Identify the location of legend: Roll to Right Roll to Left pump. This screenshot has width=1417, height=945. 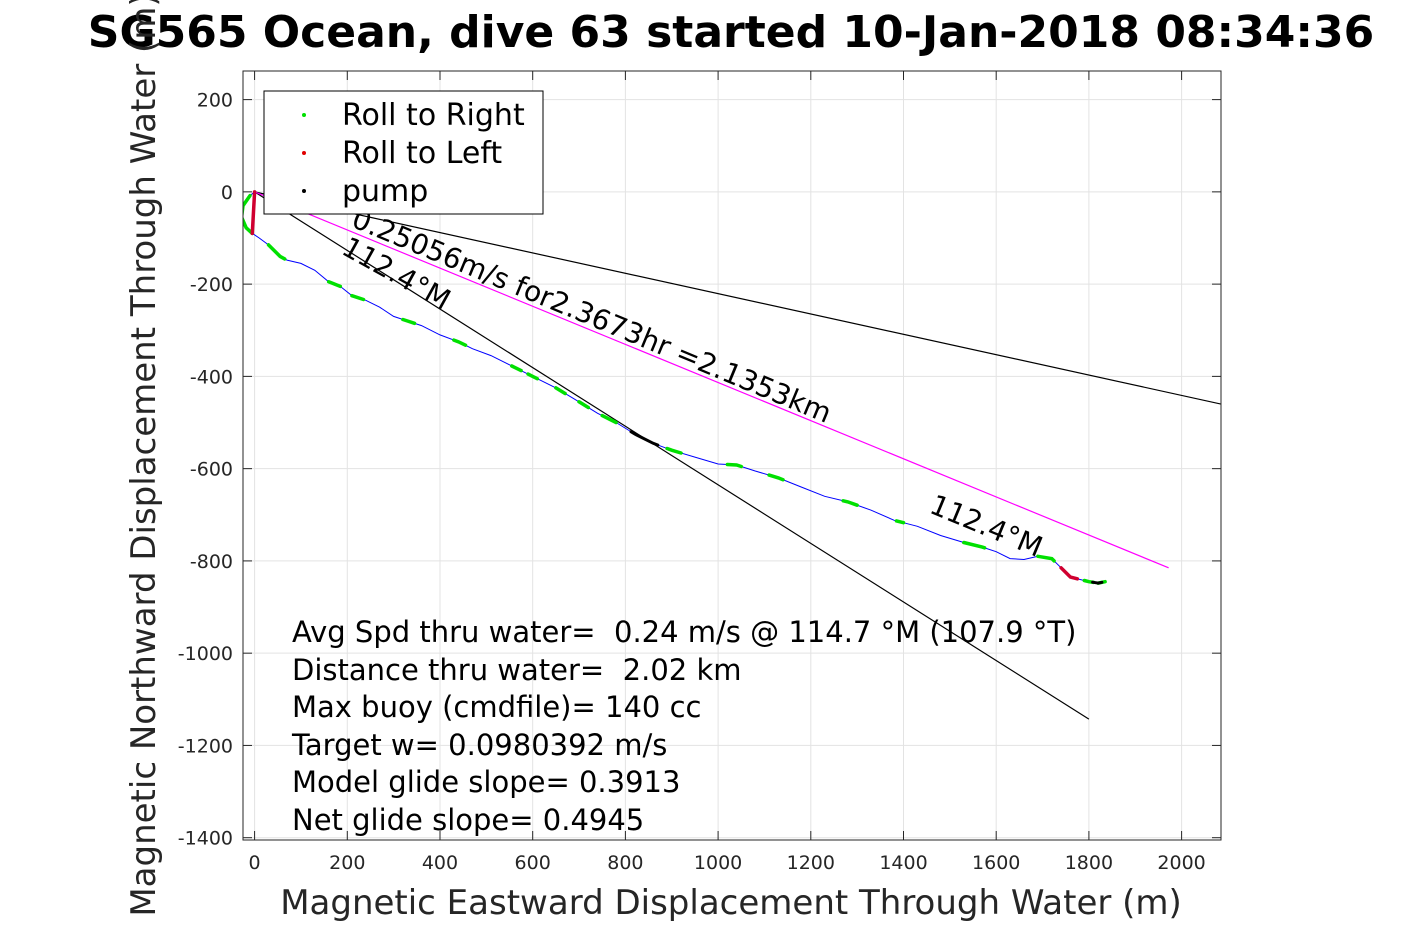
(403, 152).